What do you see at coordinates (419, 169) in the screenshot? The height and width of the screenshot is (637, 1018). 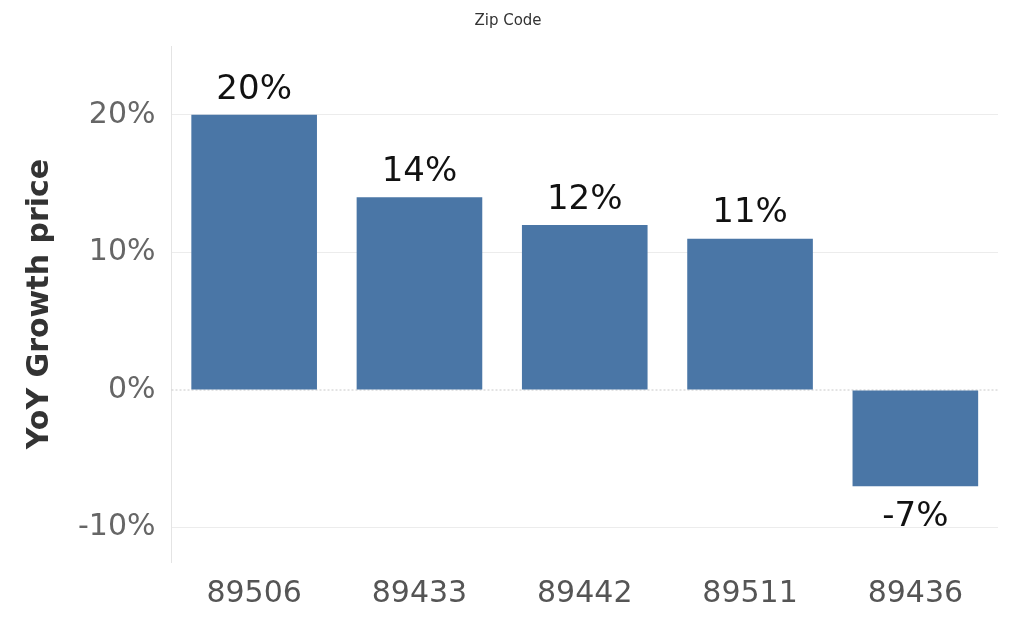 I see `data-label: 14%` at bounding box center [419, 169].